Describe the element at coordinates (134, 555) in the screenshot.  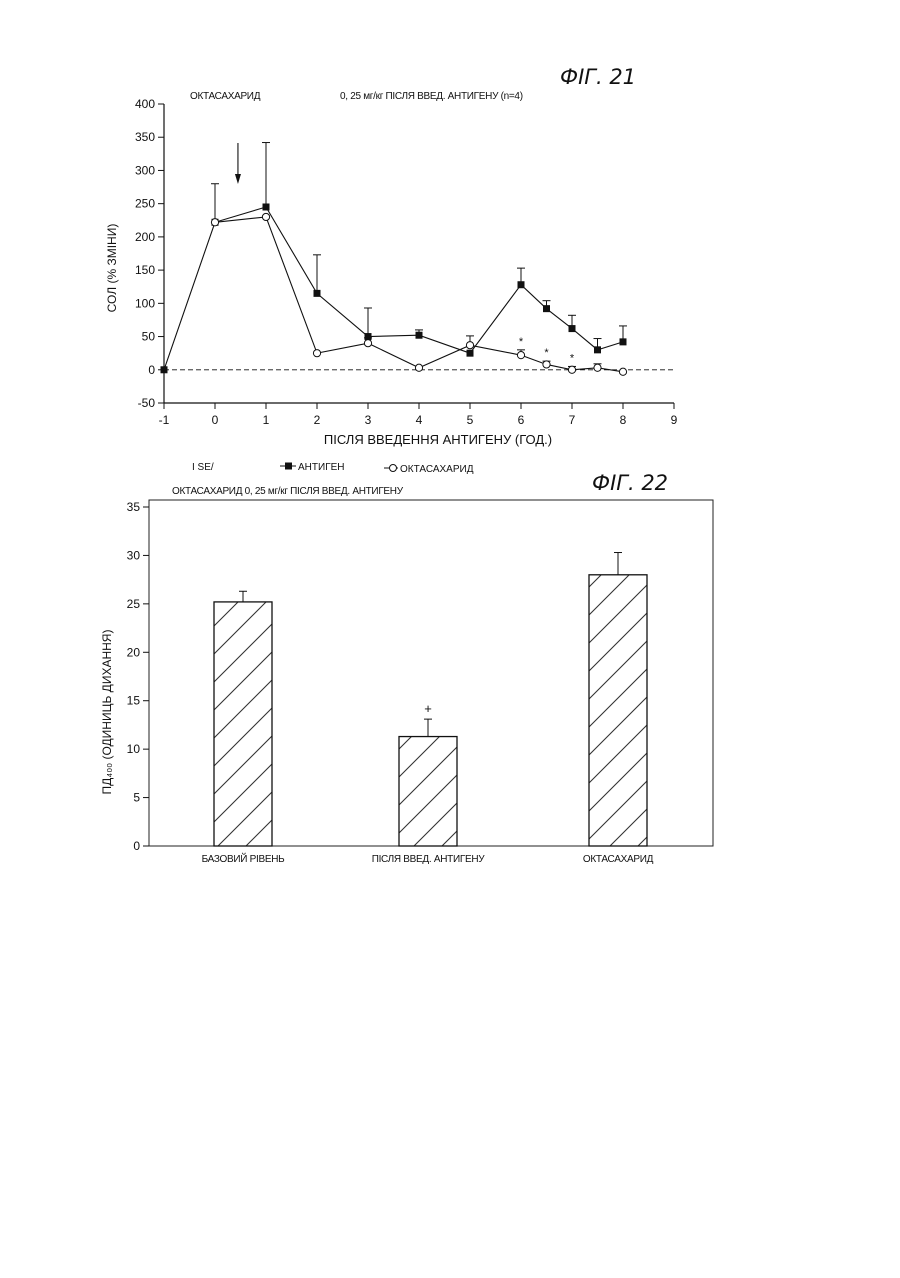
I see `y-tick-label: 30` at that location.